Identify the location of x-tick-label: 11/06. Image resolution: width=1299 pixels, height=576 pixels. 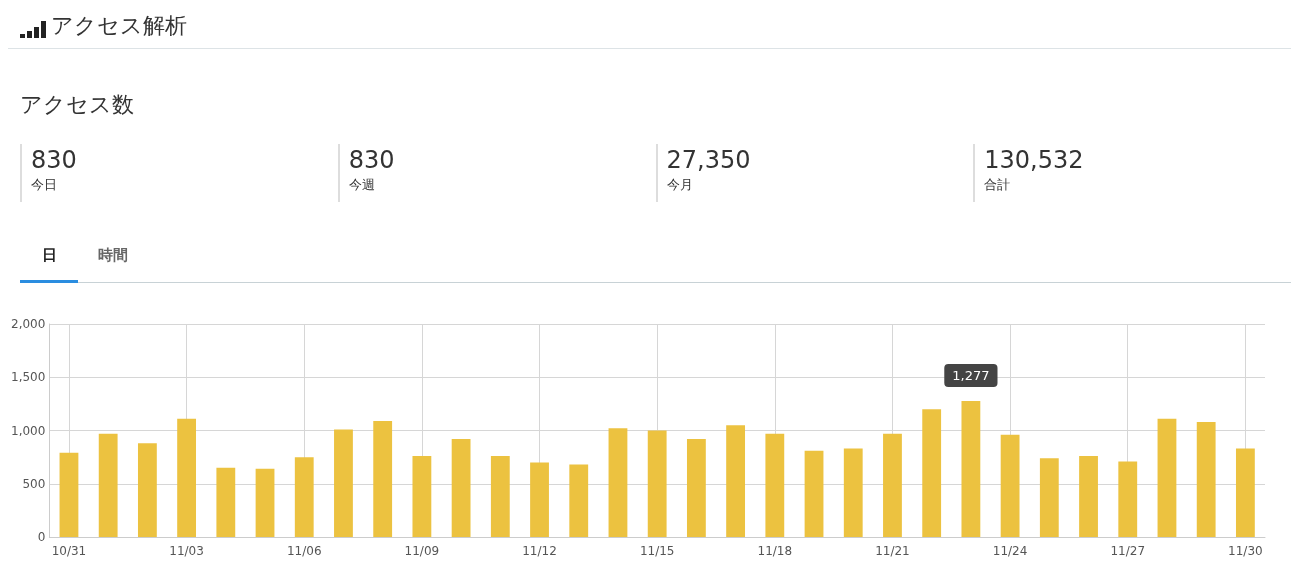
(304, 551).